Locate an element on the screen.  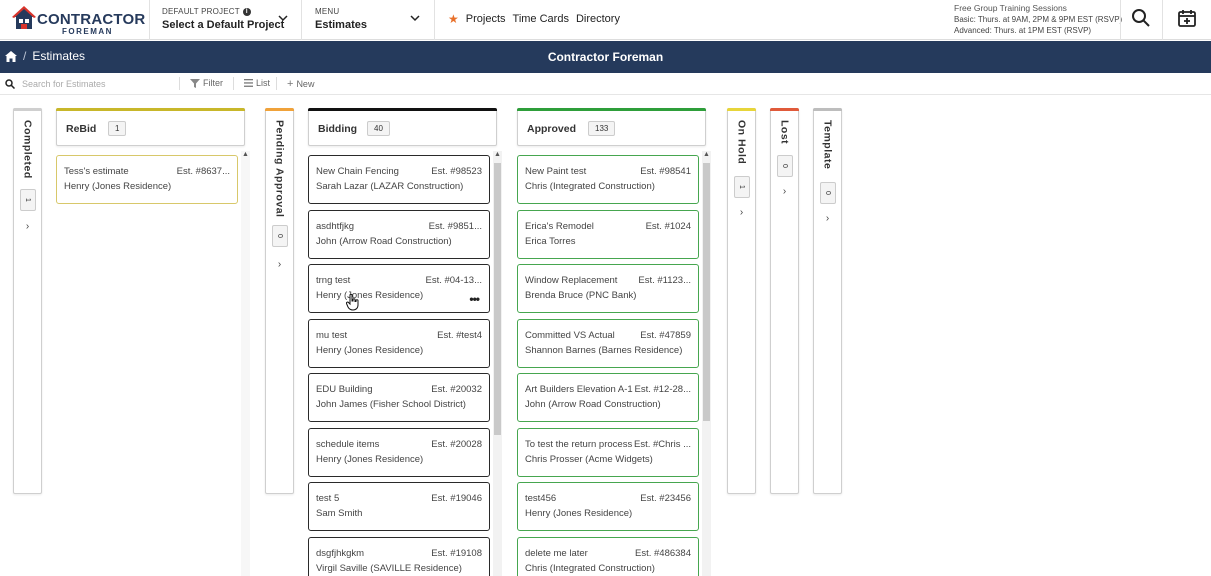
quick-links: ★ Projects Time Cards Directory is located at coordinates (534, 19).